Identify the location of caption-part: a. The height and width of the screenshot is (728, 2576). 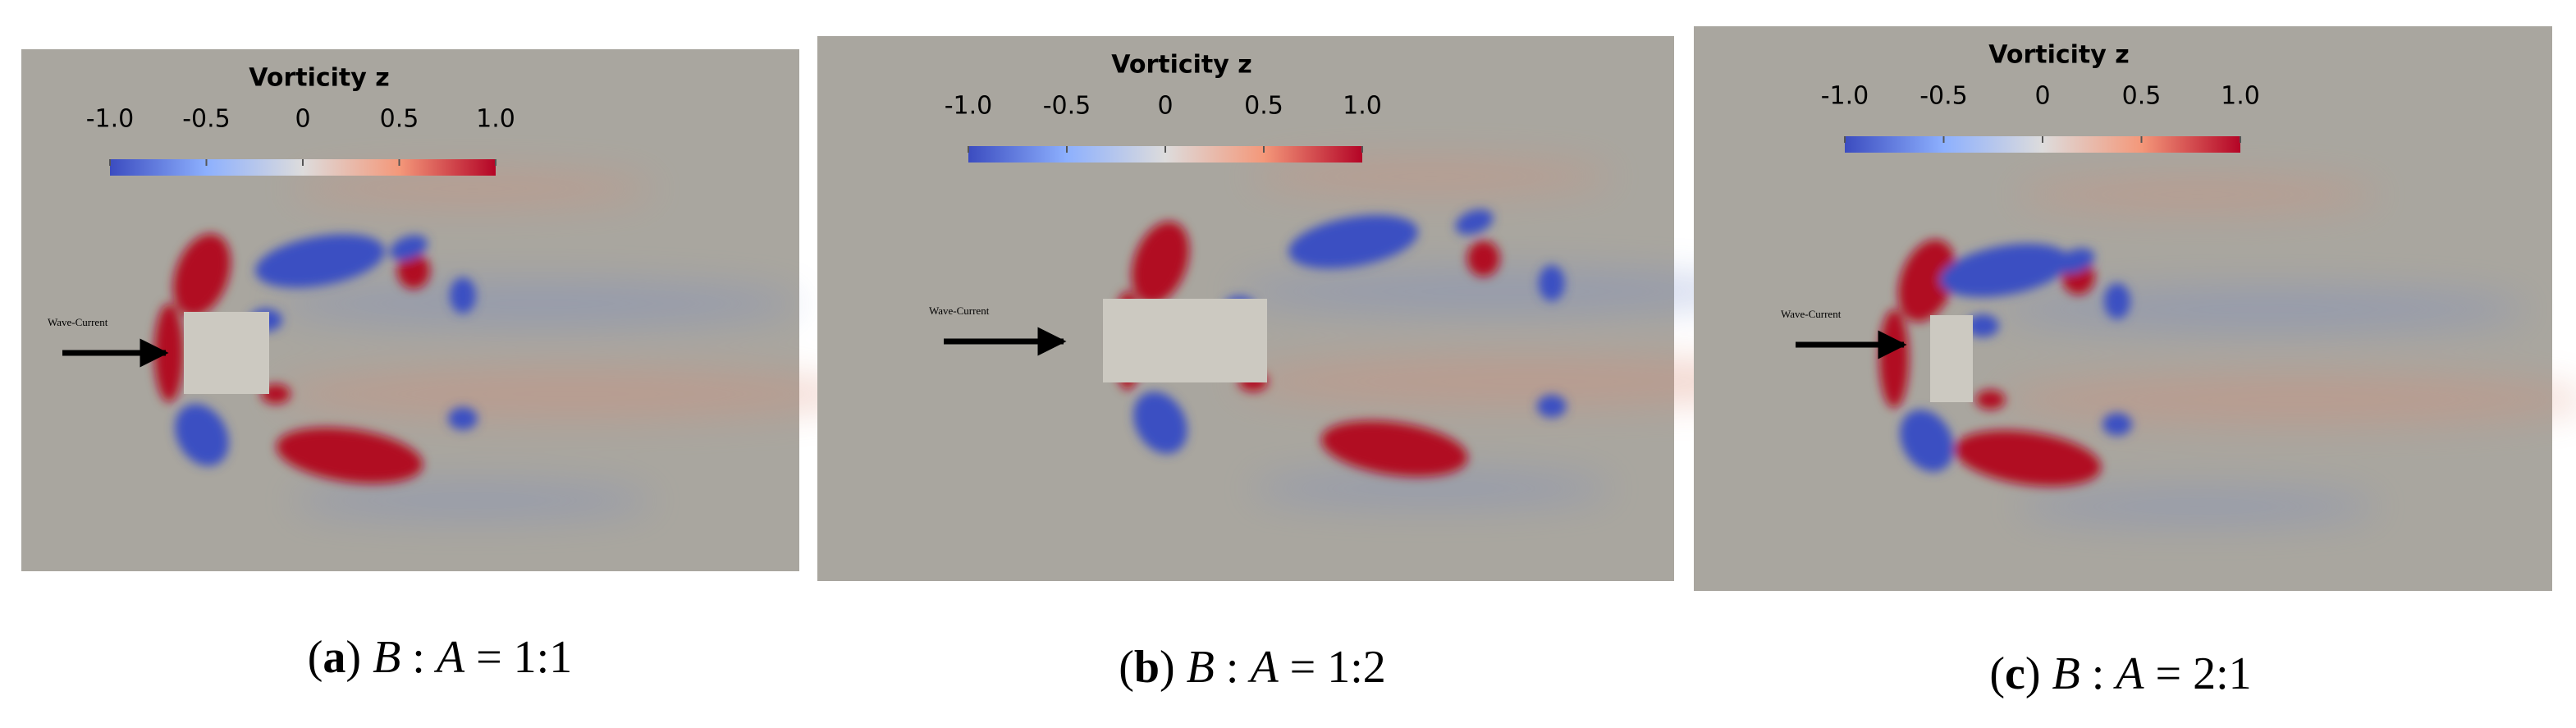
(334, 657).